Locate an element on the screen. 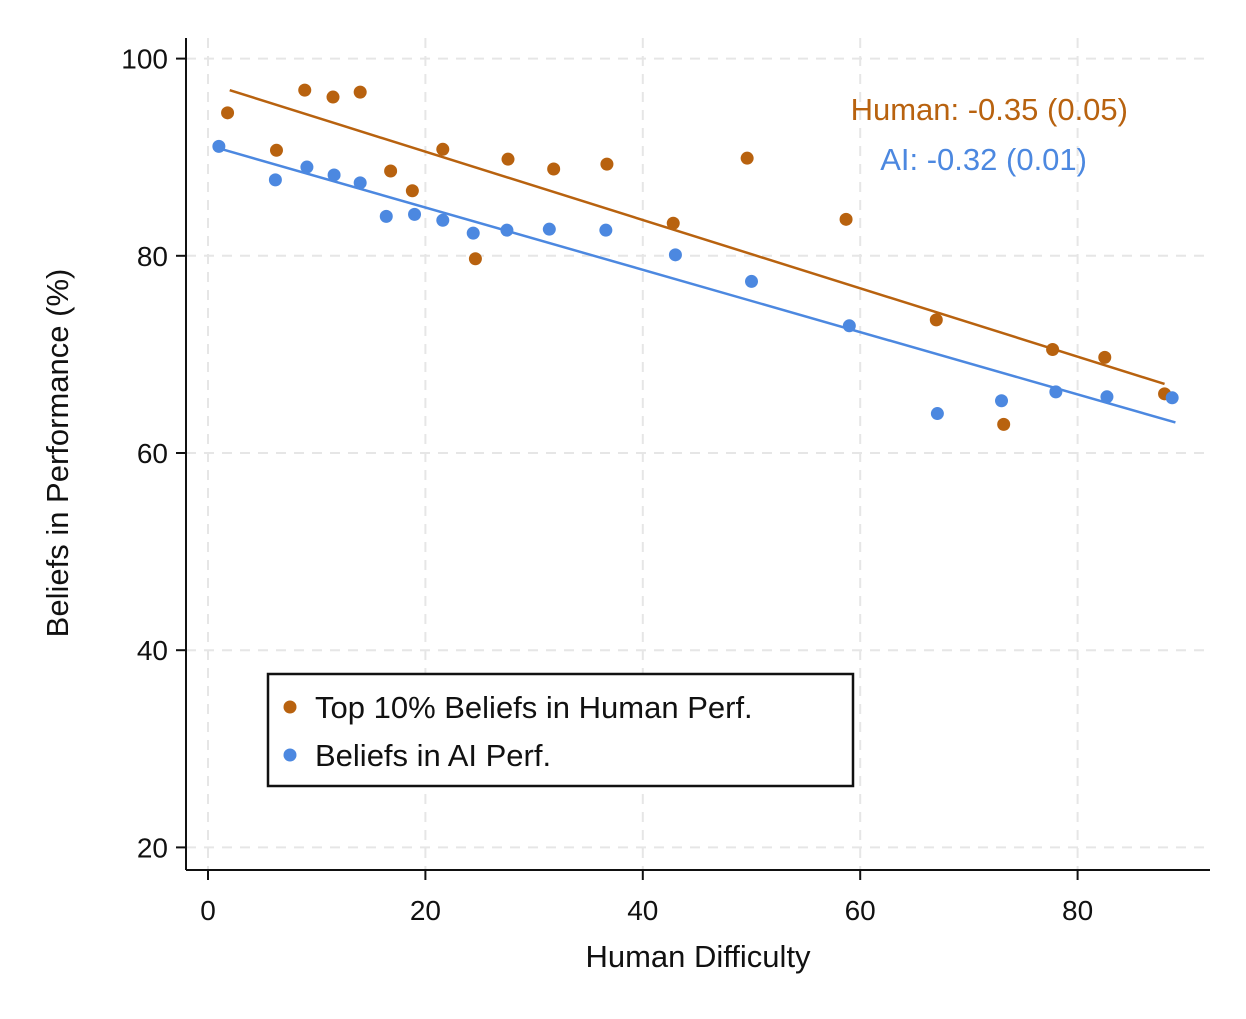 Image resolution: width=1246 pixels, height=1019 pixels. legend-marker-ai is located at coordinates (290, 755).